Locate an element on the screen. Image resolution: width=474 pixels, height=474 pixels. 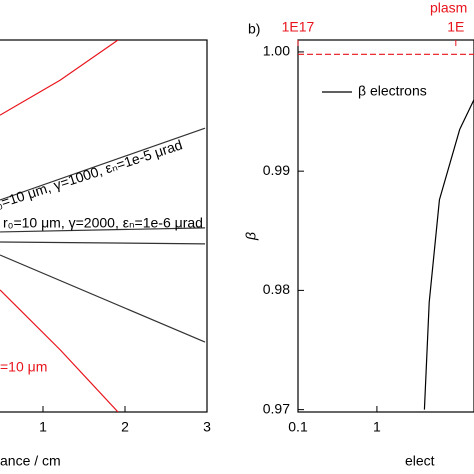
y-tick-label: 0.98 is located at coordinates (276, 289).